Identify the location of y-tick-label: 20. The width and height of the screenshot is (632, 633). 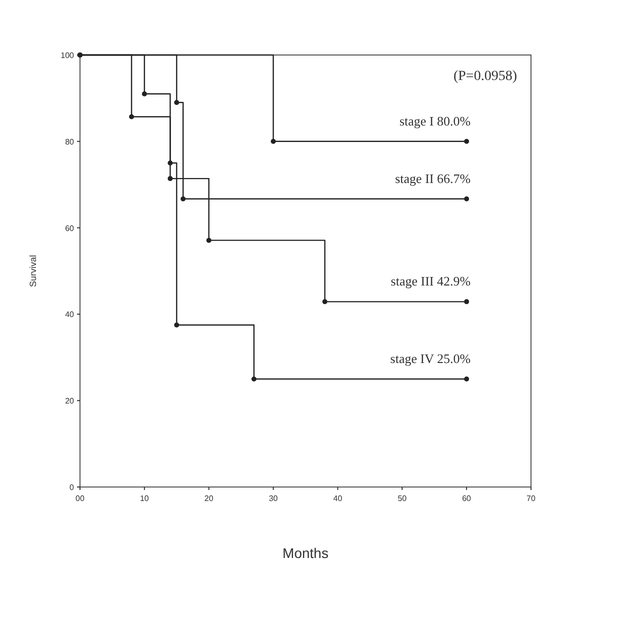
(70, 401).